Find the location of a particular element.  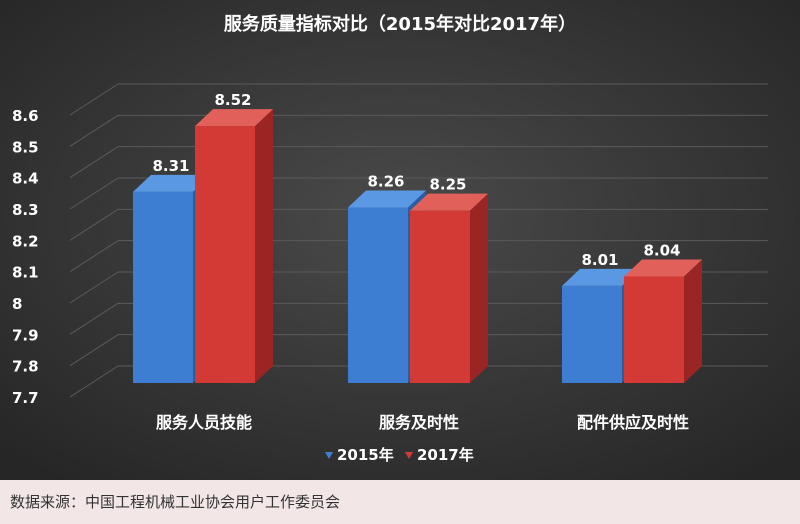

legend-marker-2017 is located at coordinates (409, 455).